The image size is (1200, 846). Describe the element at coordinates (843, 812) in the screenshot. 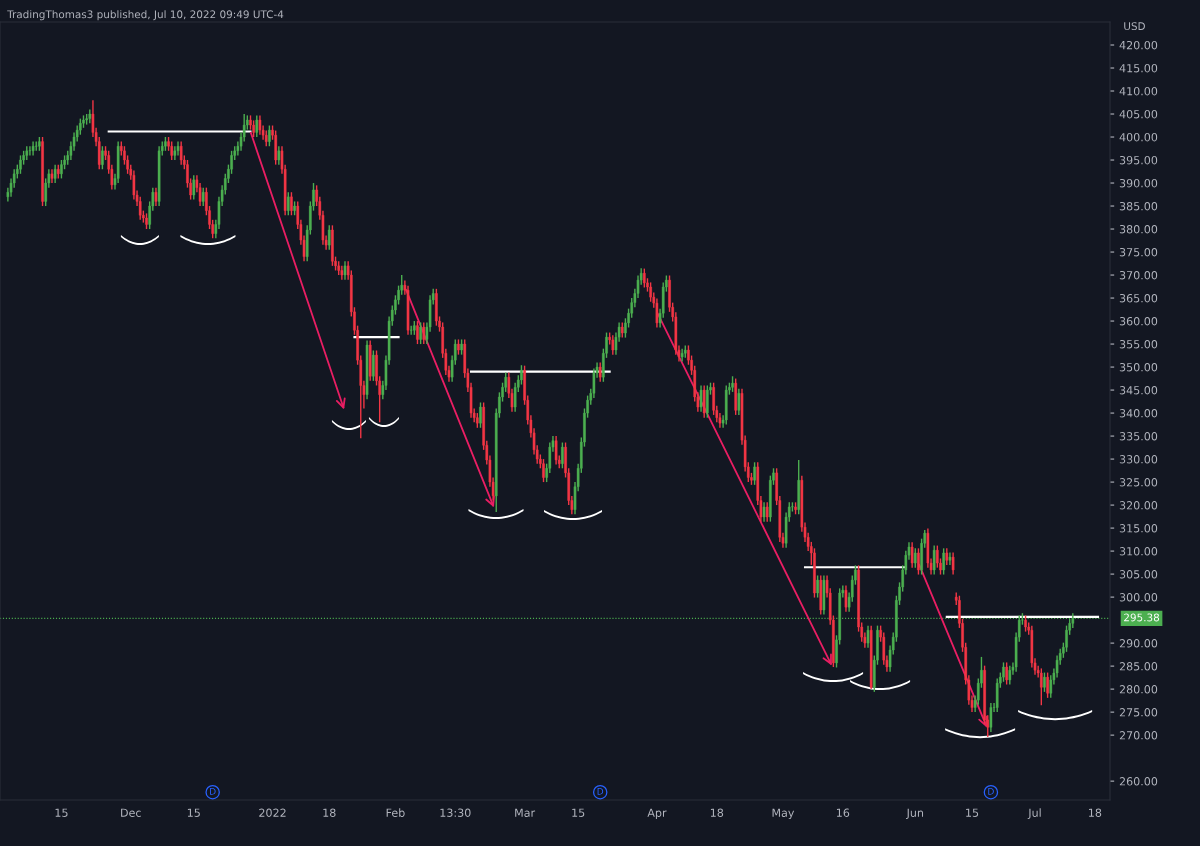

I see `x-tick-label: 16` at that location.